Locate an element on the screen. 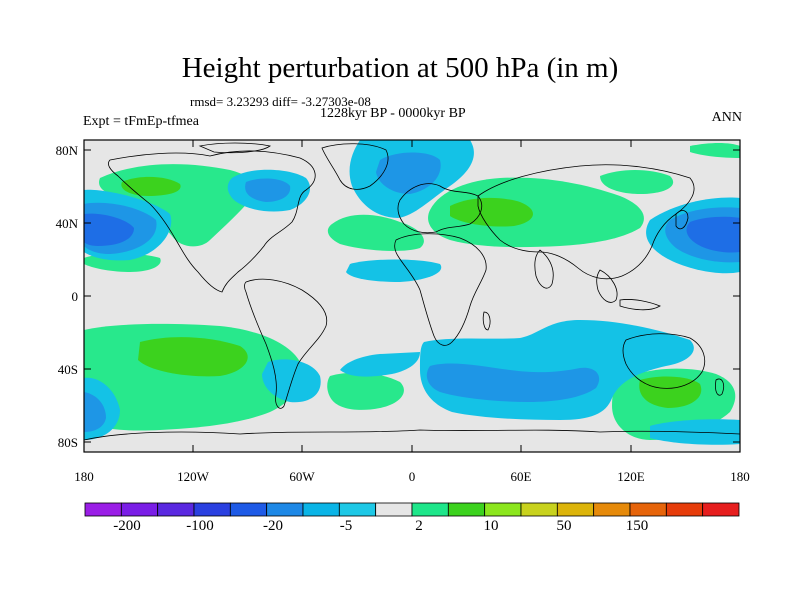  colorbar is located at coordinates (412, 509).